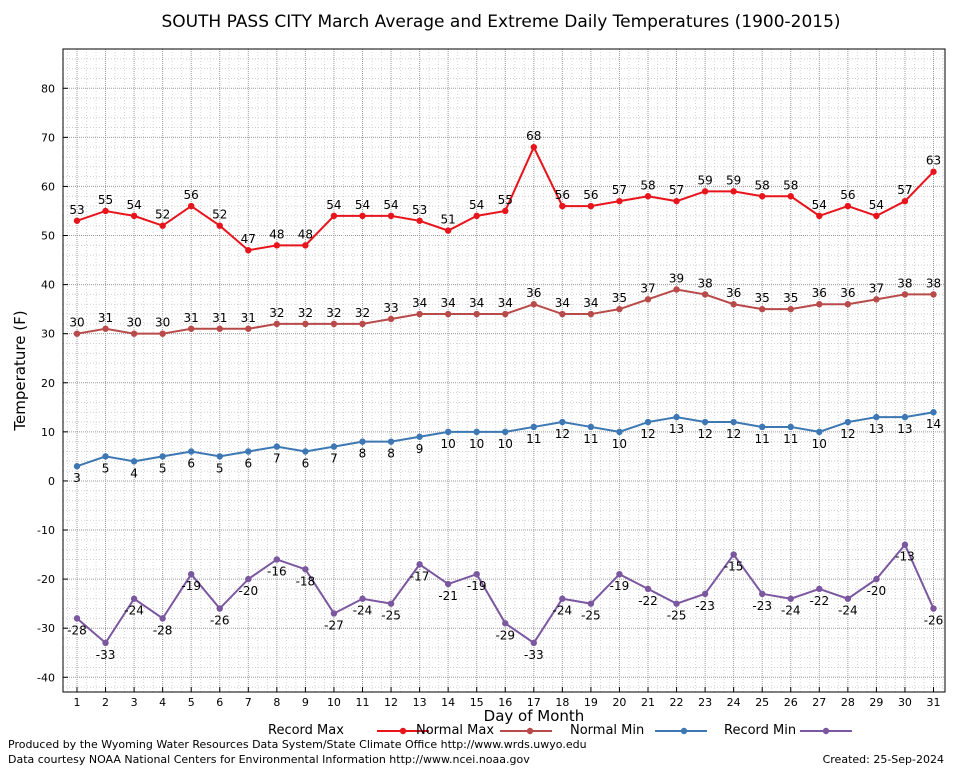  Describe the element at coordinates (819, 702) in the screenshot. I see `x-tick-label: 27` at that location.